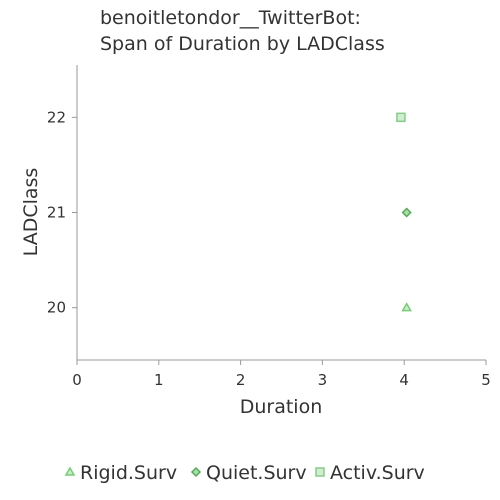 The image size is (500, 500). I want to click on legend-label-quiet-surv: Quiet.Surv, so click(256, 473).